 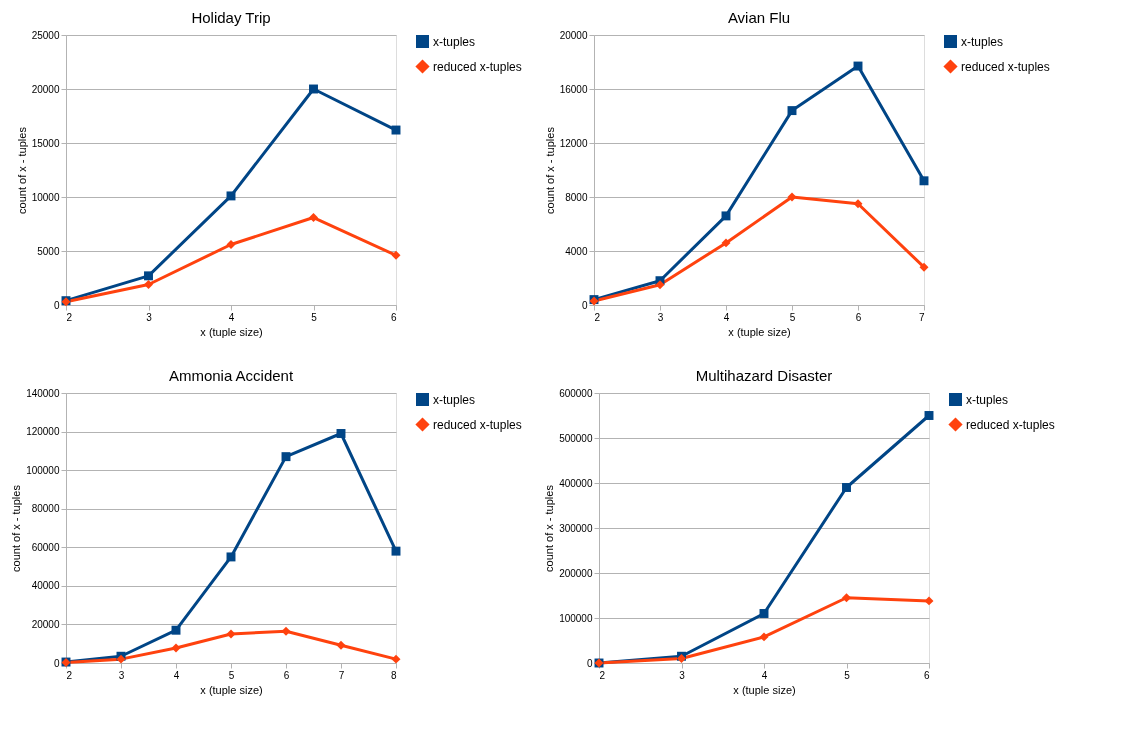 I want to click on y-tick-label: 8000, so click(x=576, y=197).